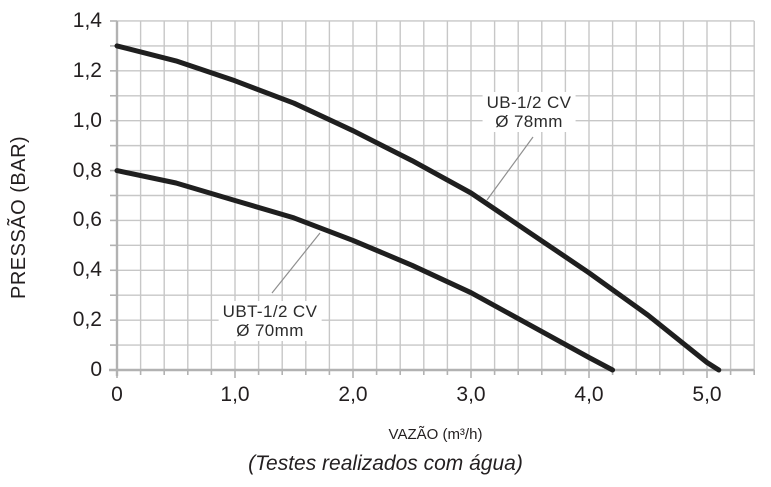  I want to click on x-tick-label: 5,0, so click(707, 394).